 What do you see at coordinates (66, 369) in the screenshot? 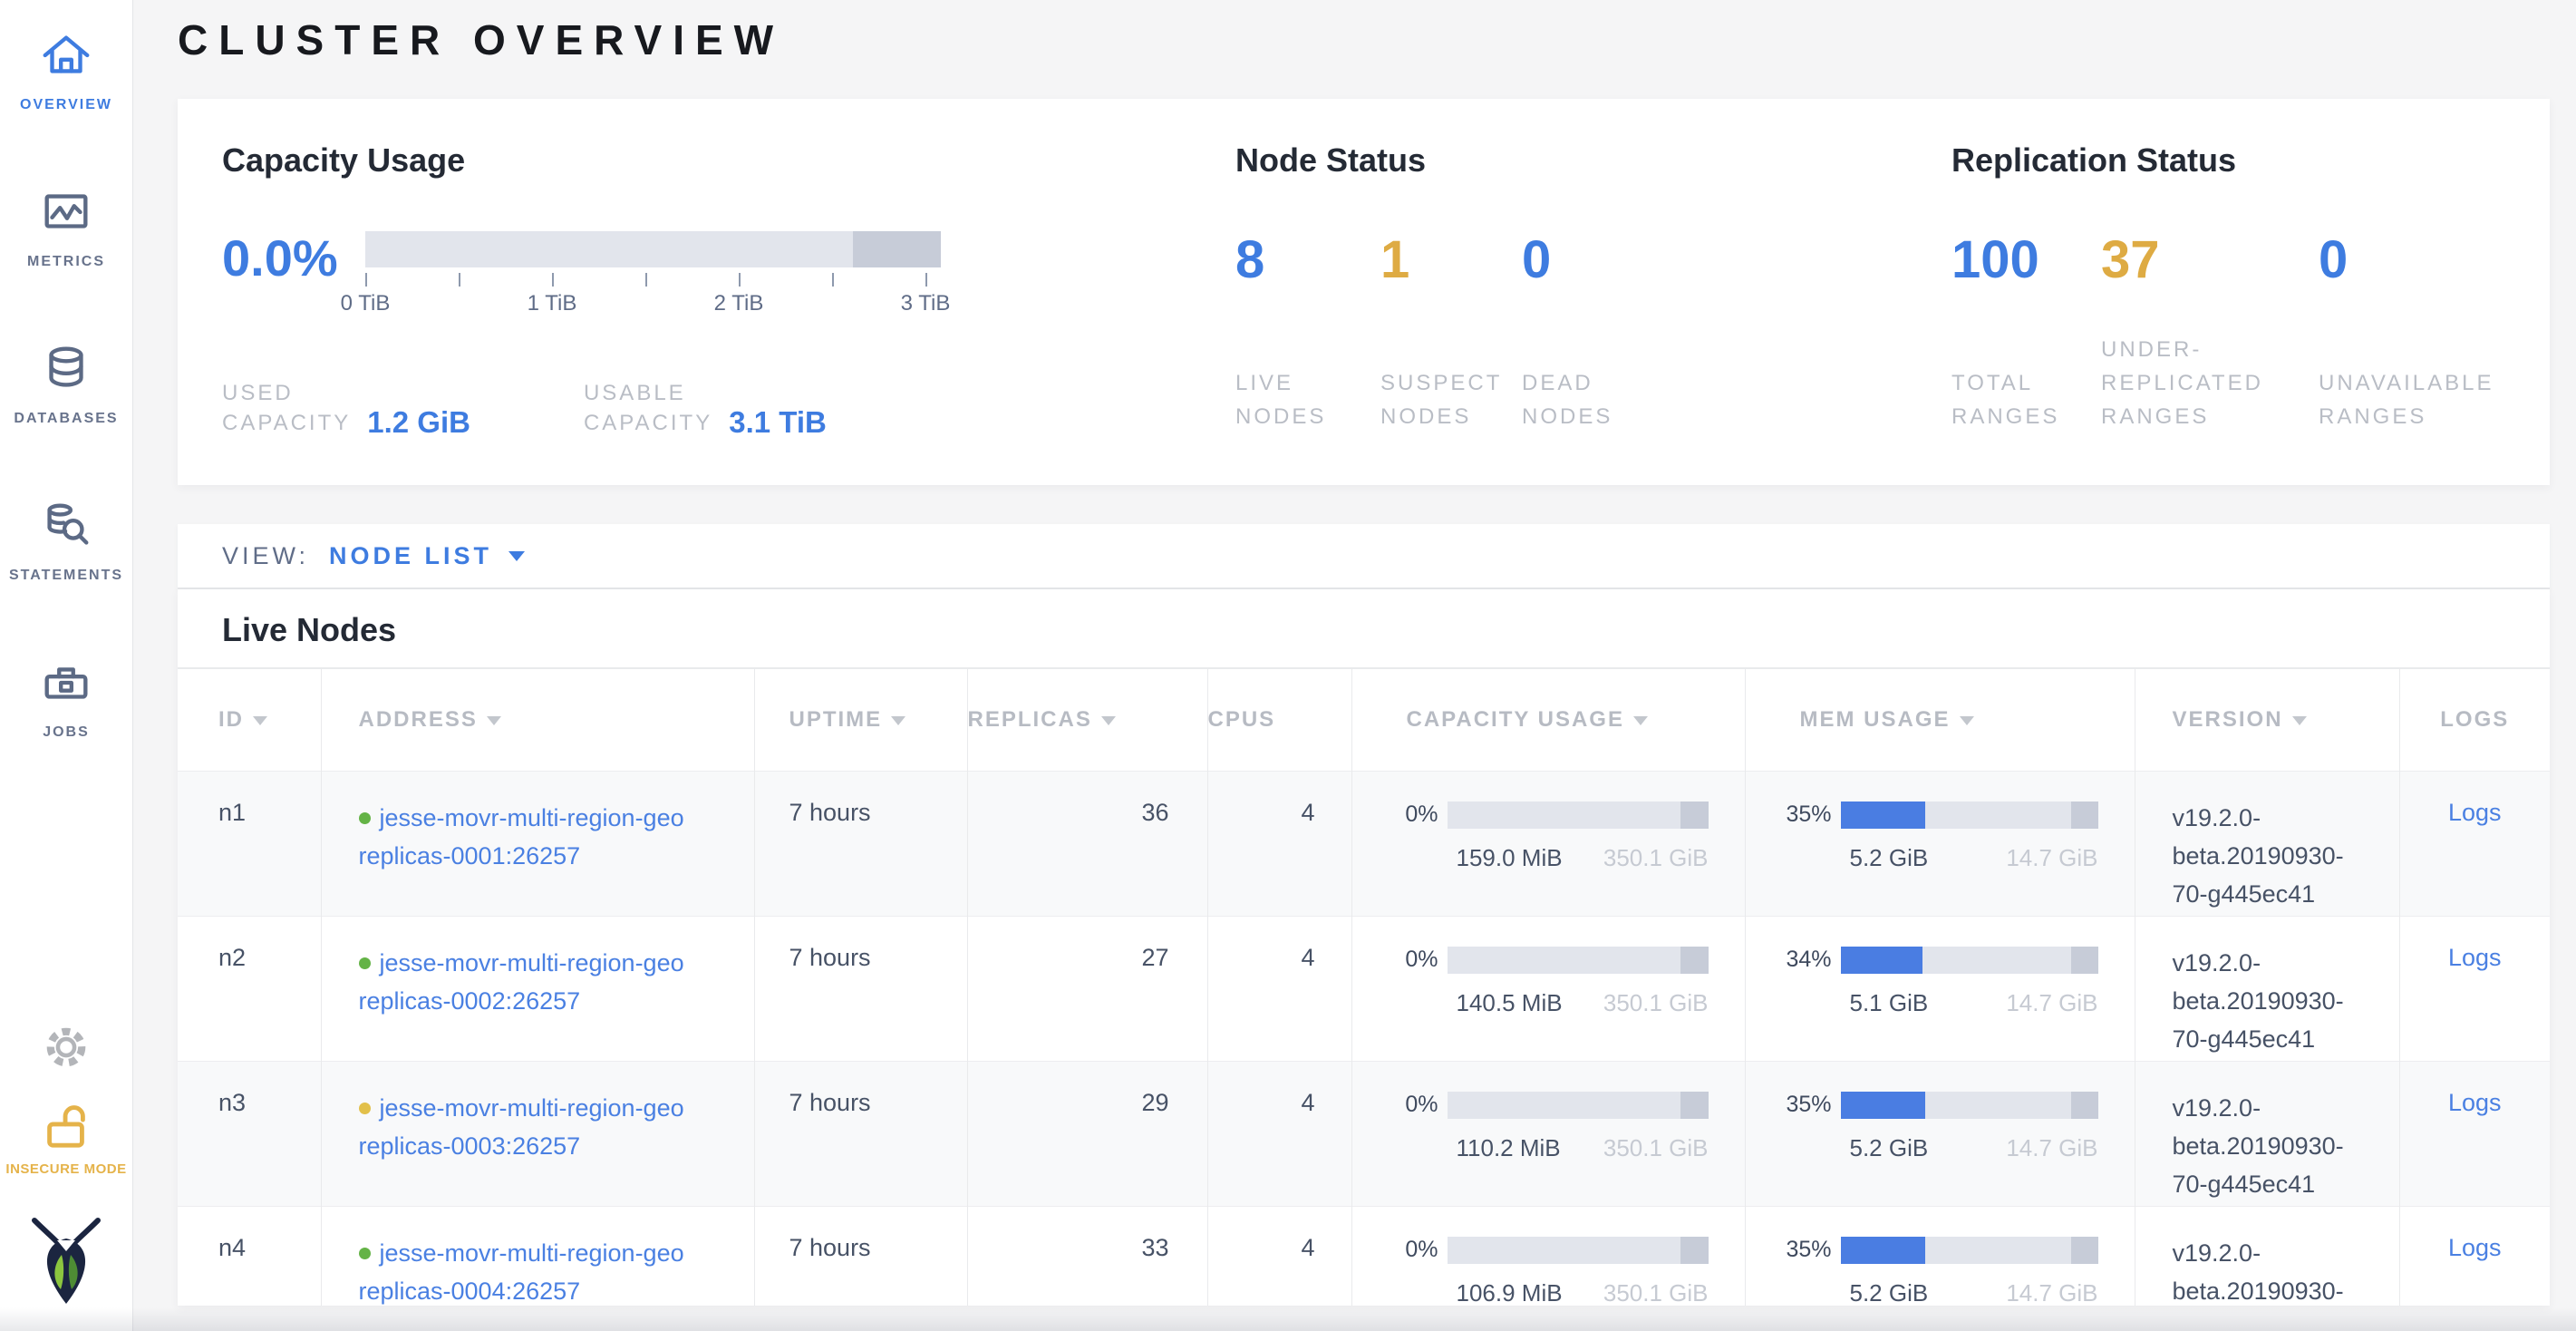
I see `databases-icon` at bounding box center [66, 369].